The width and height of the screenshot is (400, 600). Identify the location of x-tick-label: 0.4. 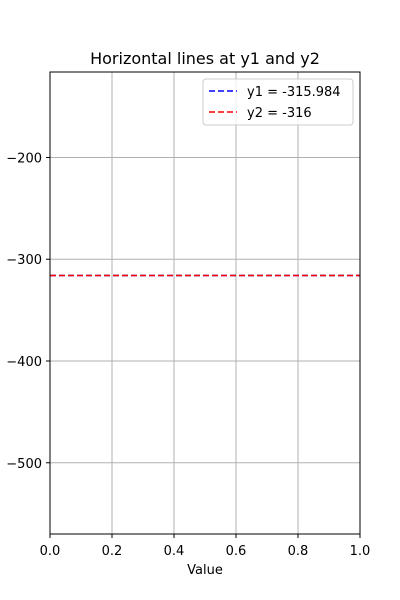
(174, 551).